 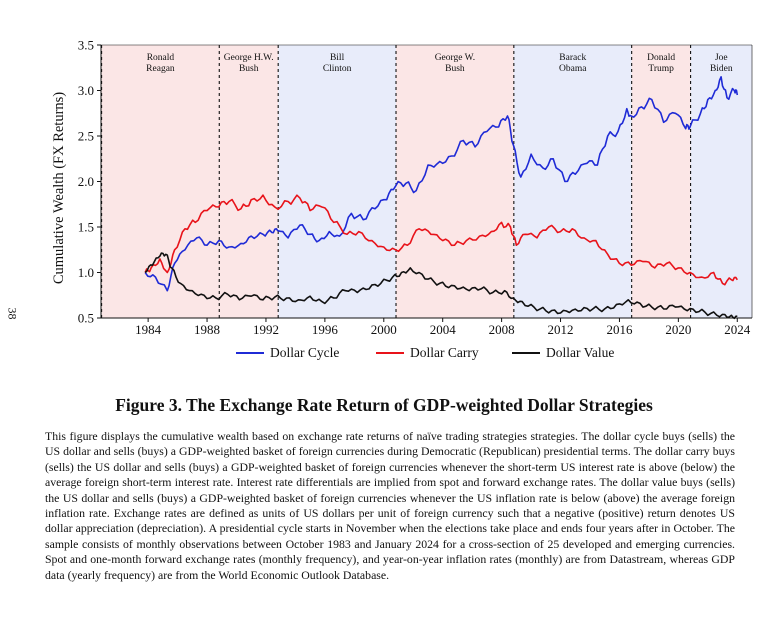 I want to click on presidency-label-5-line2: Trump, so click(x=661, y=69).